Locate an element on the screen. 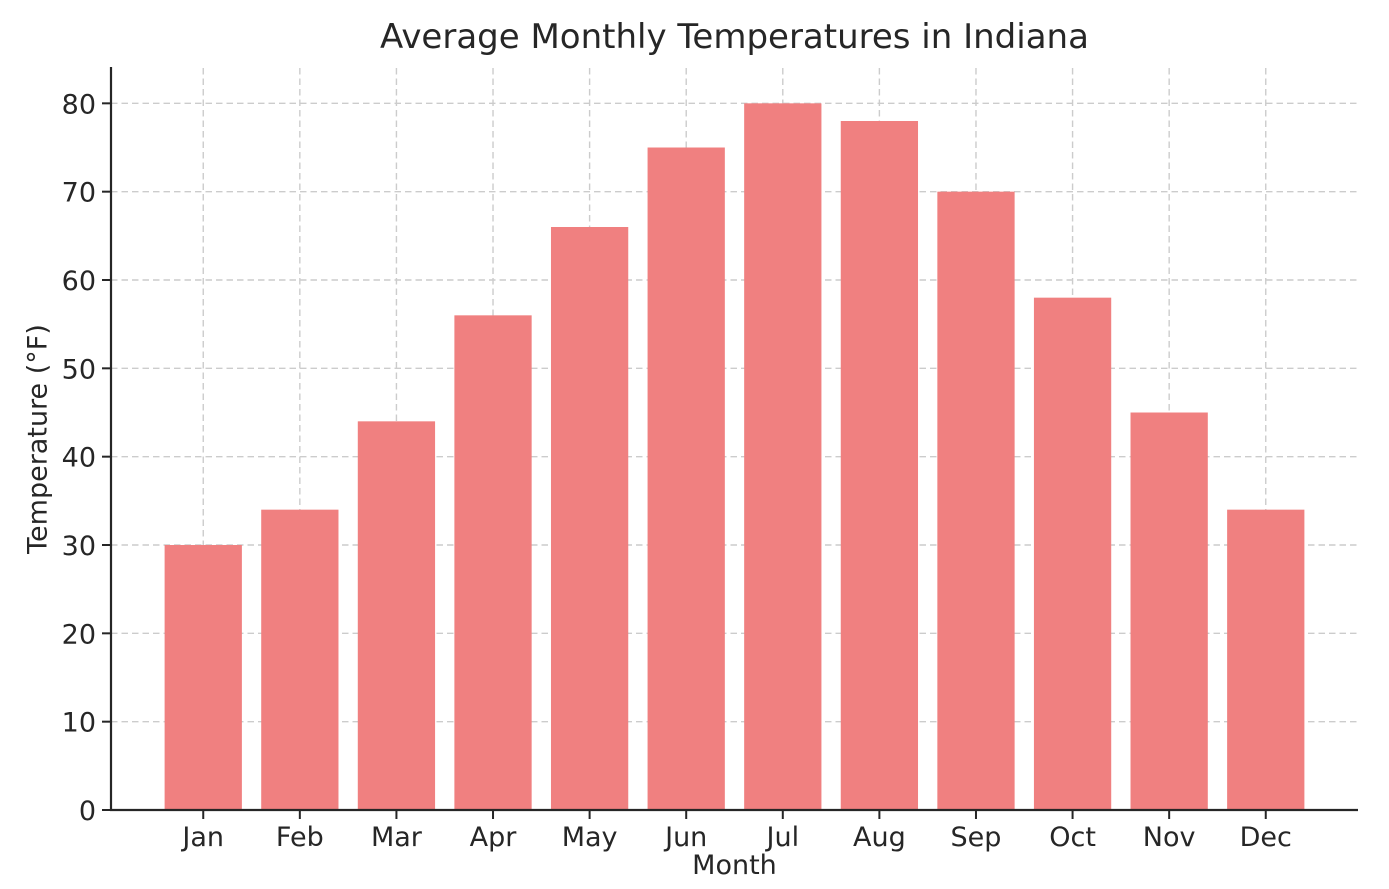 The width and height of the screenshot is (1389, 889). x-tick-label: Aug is located at coordinates (879, 837).